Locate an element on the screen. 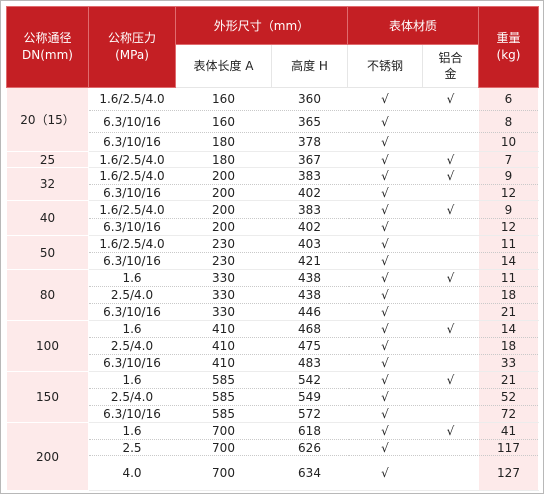 This screenshot has width=546, height=496. height-cell: 542 is located at coordinates (309, 380).